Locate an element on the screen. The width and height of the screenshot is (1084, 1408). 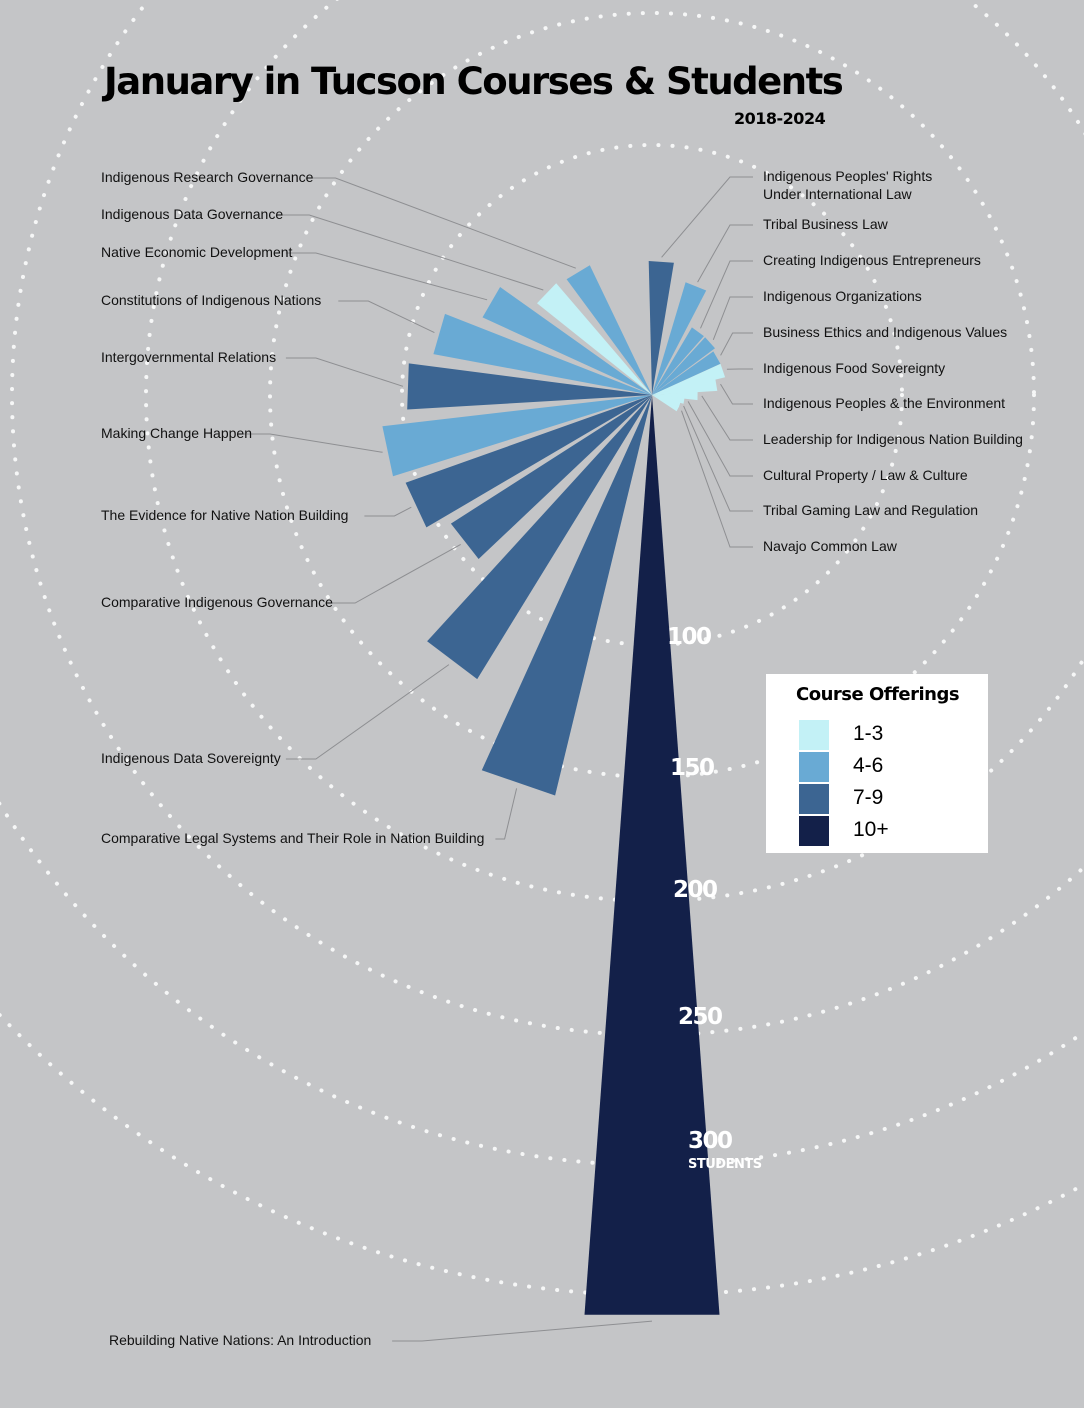
legend-label: 10+ is located at coordinates (871, 829).